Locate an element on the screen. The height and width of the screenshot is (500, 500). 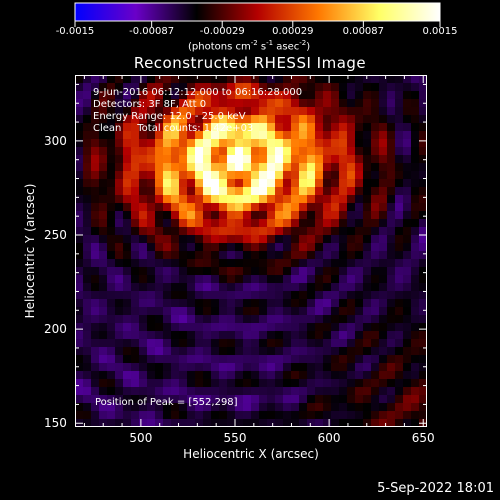
colorbar-tick-label: -0.00029 is located at coordinates (222, 31).